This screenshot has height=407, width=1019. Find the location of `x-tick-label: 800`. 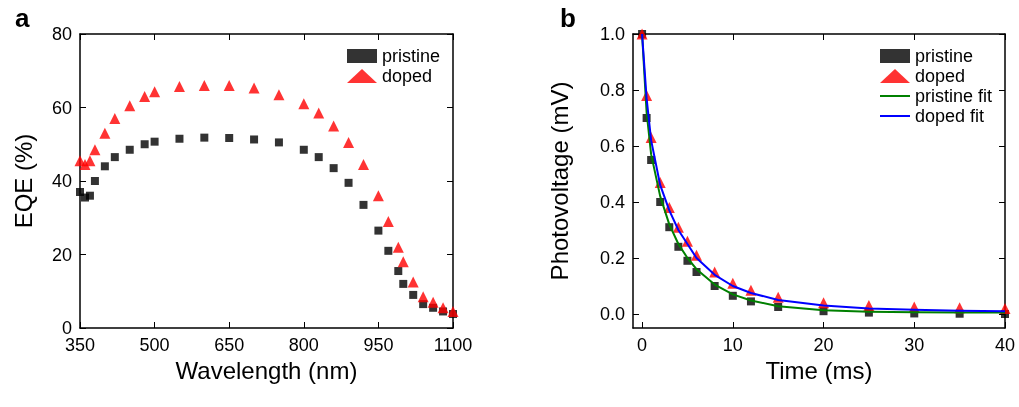

x-tick-label: 800 is located at coordinates (303, 345).